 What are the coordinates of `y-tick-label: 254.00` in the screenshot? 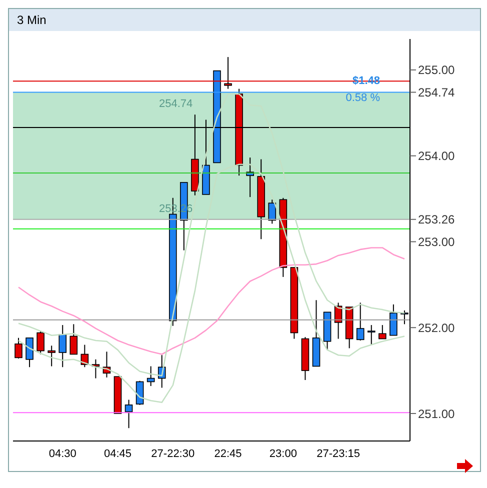 It's located at (437, 156).